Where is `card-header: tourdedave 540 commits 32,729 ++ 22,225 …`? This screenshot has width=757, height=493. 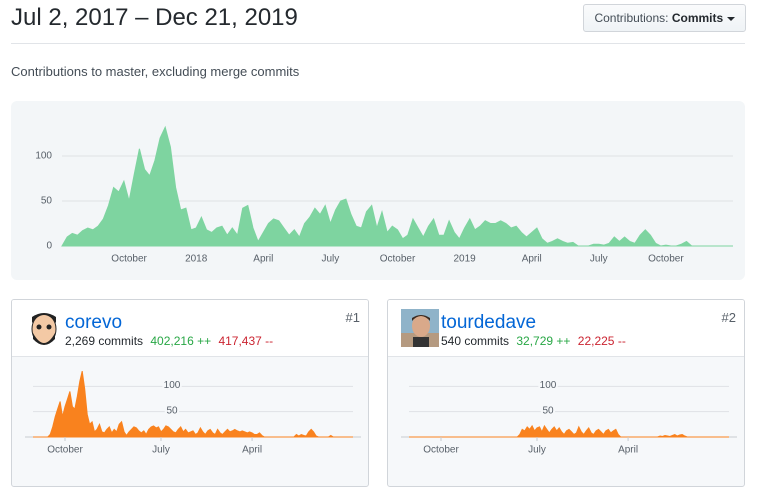
card-header: tourdedave 540 commits 32,729 ++ 22,225 … is located at coordinates (566, 328).